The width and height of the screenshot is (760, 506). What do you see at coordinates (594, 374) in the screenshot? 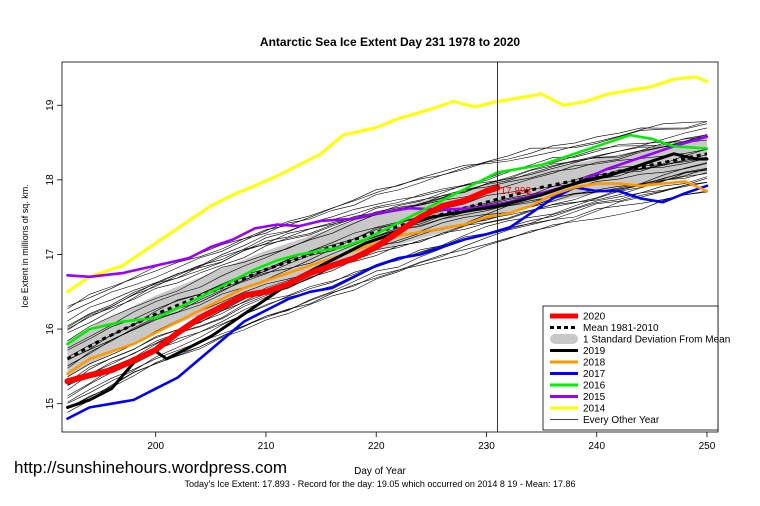
I see `legend-label: 2017` at bounding box center [594, 374].